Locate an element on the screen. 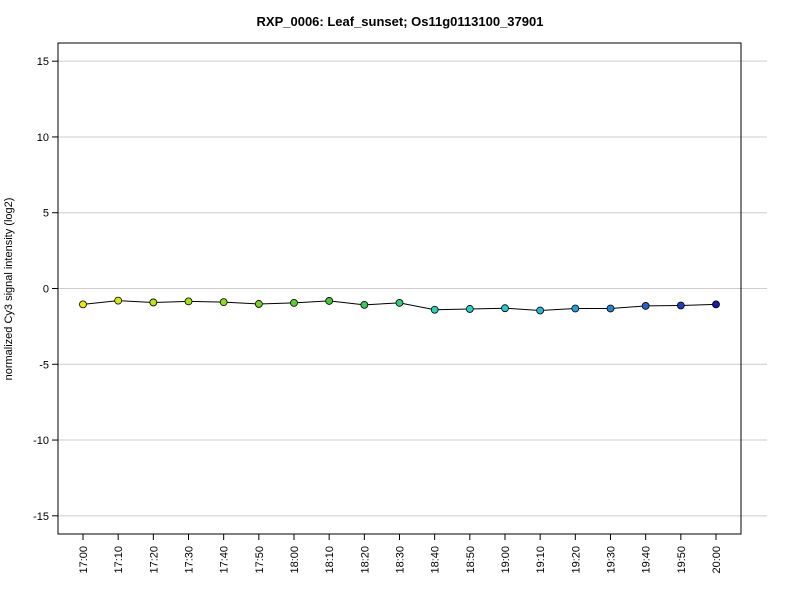 The image size is (800, 600). y-axis: -15 -10 -5 0 5 10 15 is located at coordinates (45, 289).